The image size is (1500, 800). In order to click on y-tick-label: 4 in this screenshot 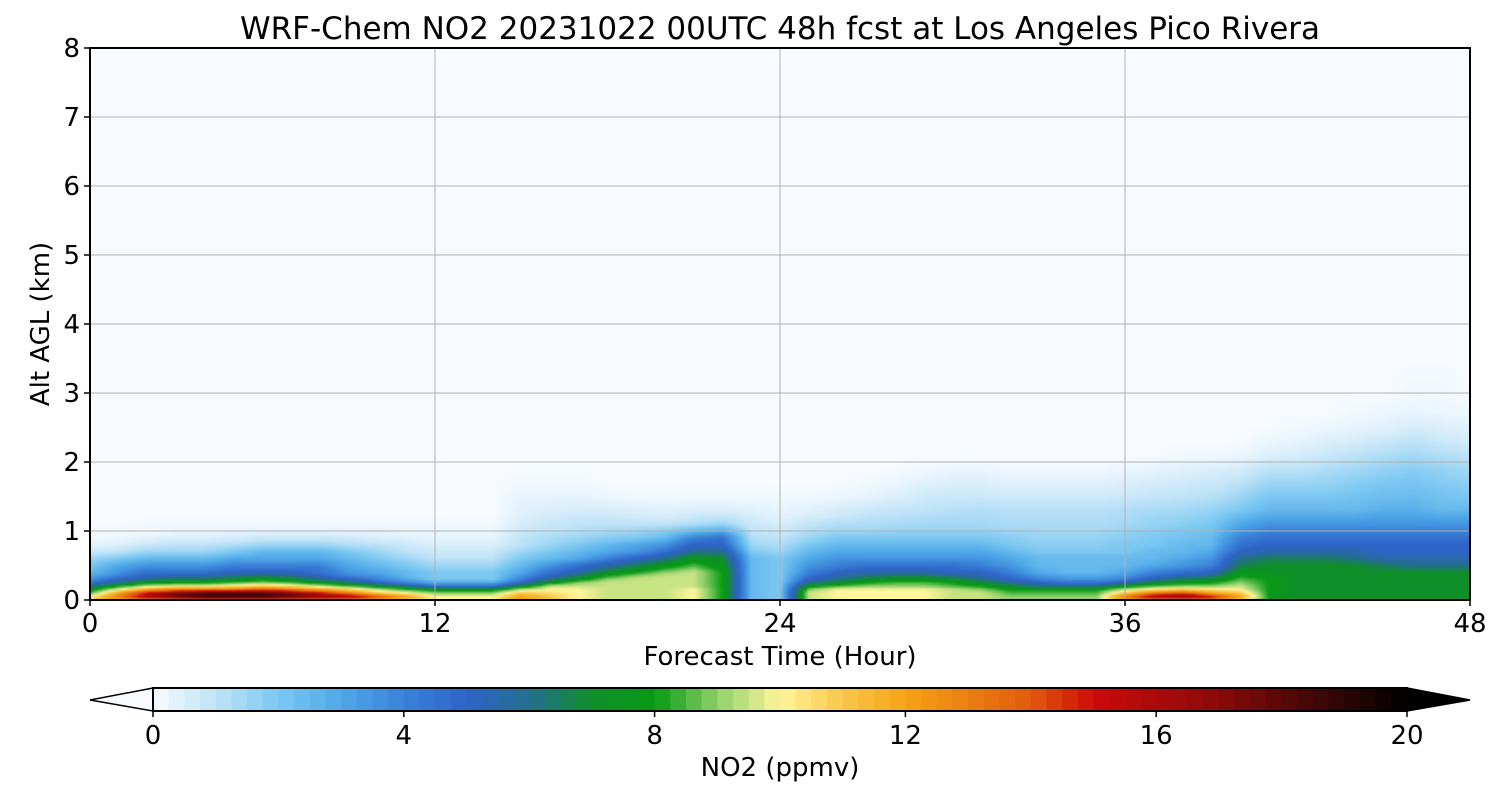, I will do `click(71, 325)`.